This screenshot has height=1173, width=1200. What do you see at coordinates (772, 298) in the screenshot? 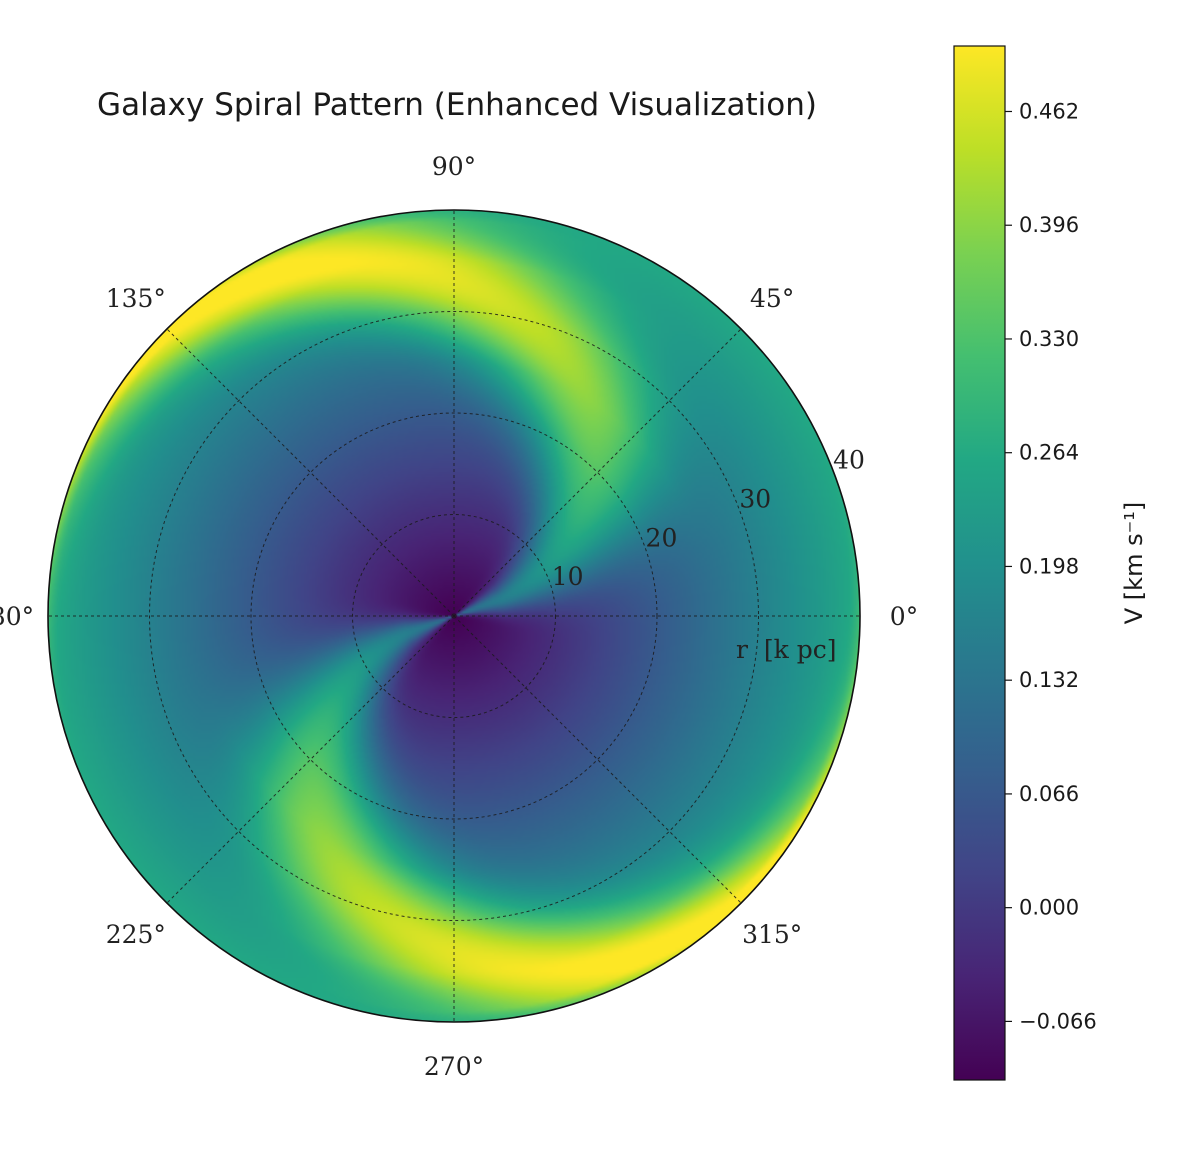
I see `angular-tick-label: 45°` at bounding box center [772, 298].